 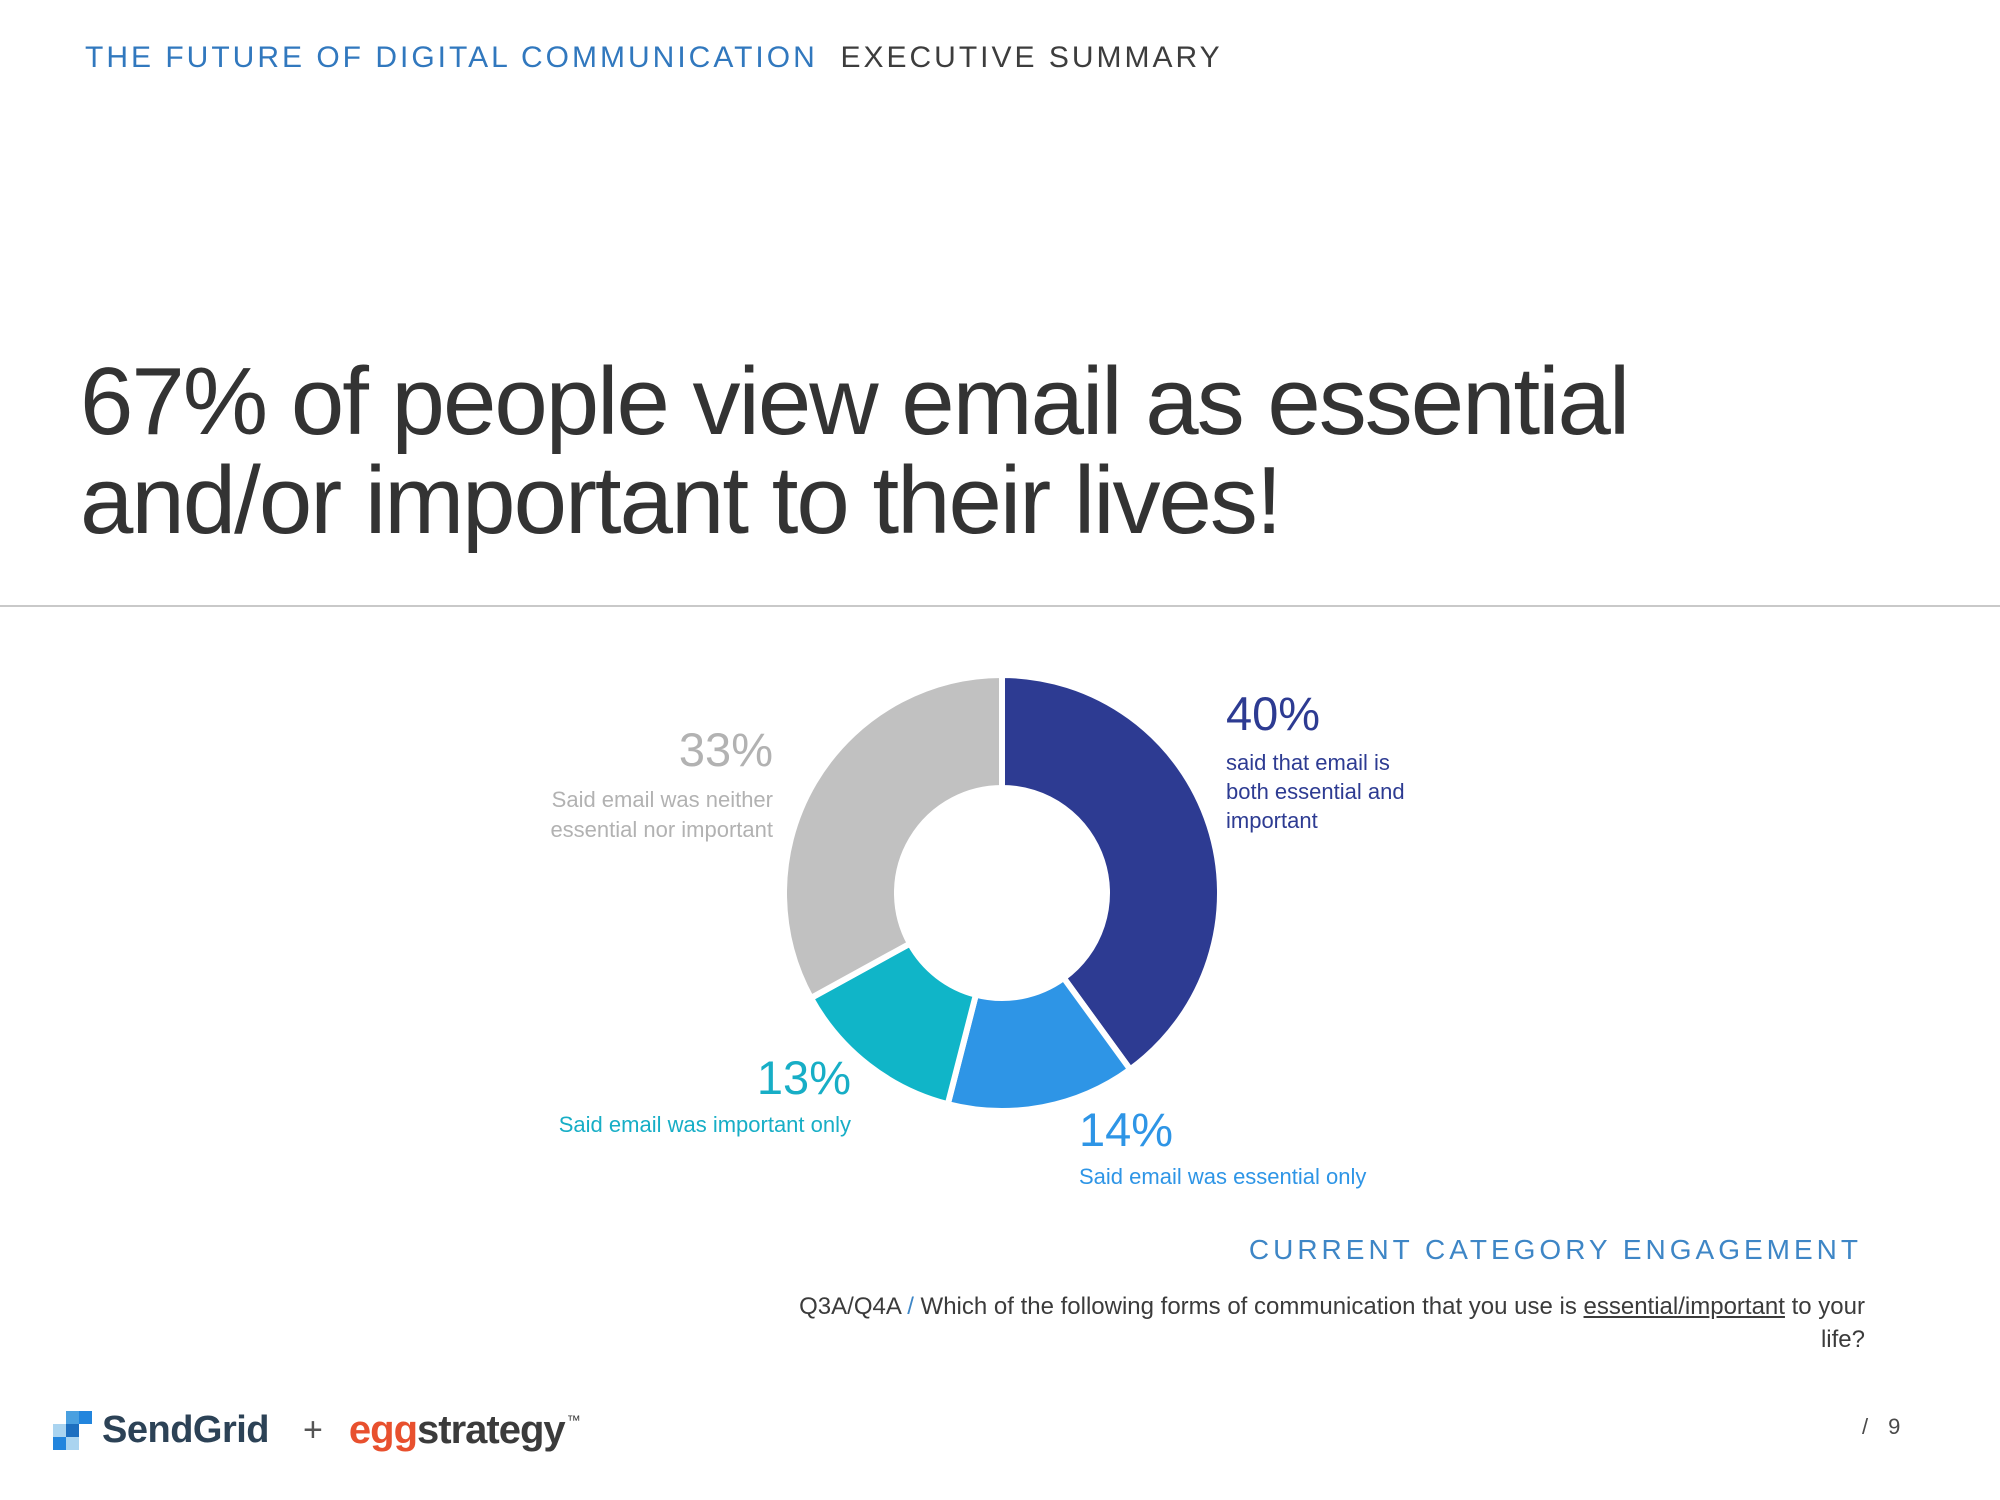 I want to click on plus-sign: +, so click(x=313, y=1429).